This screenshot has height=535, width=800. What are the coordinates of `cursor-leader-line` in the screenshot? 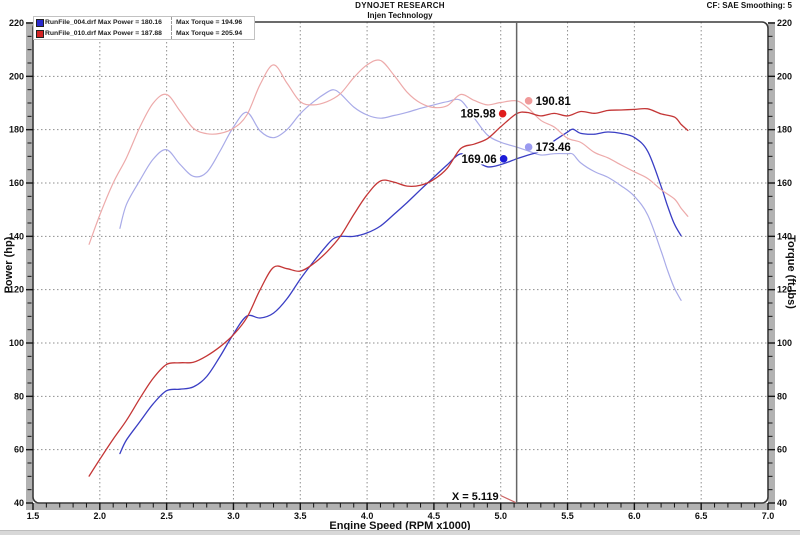 It's located at (508, 499).